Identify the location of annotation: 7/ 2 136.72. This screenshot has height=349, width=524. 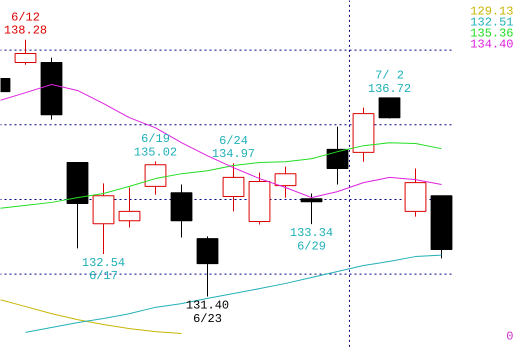
(390, 82).